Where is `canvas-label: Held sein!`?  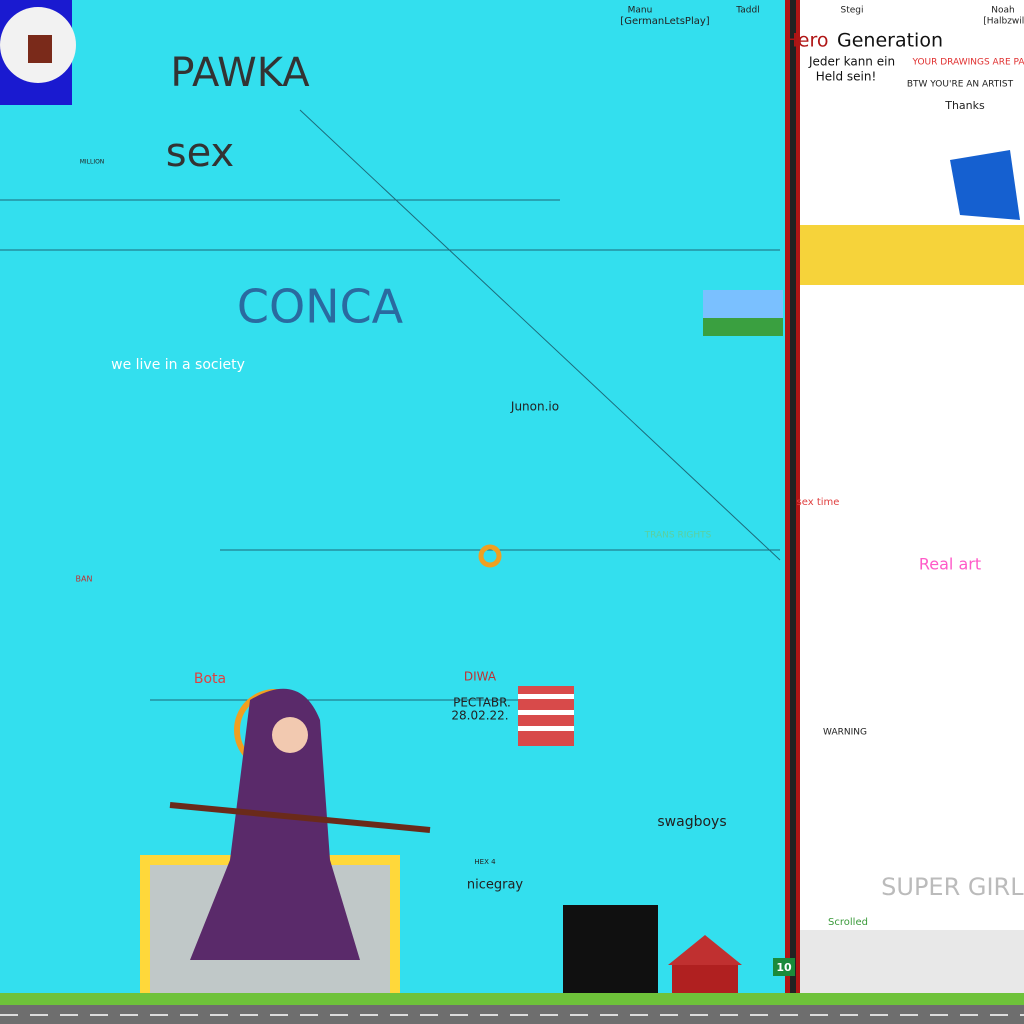 canvas-label: Held sein! is located at coordinates (846, 77).